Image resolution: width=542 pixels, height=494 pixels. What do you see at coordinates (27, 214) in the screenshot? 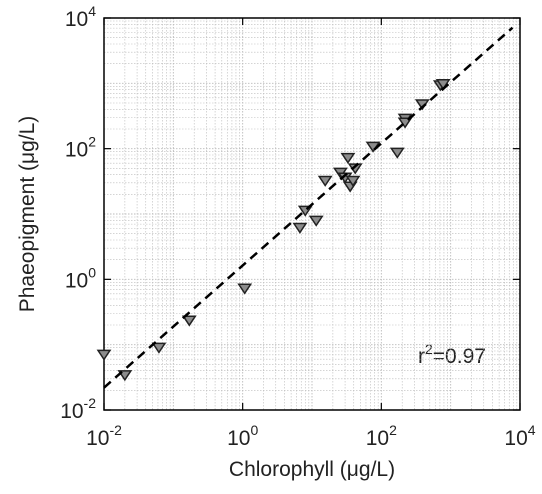
I see `y-axis-label: Phaeopigment (μg/L)` at bounding box center [27, 214].